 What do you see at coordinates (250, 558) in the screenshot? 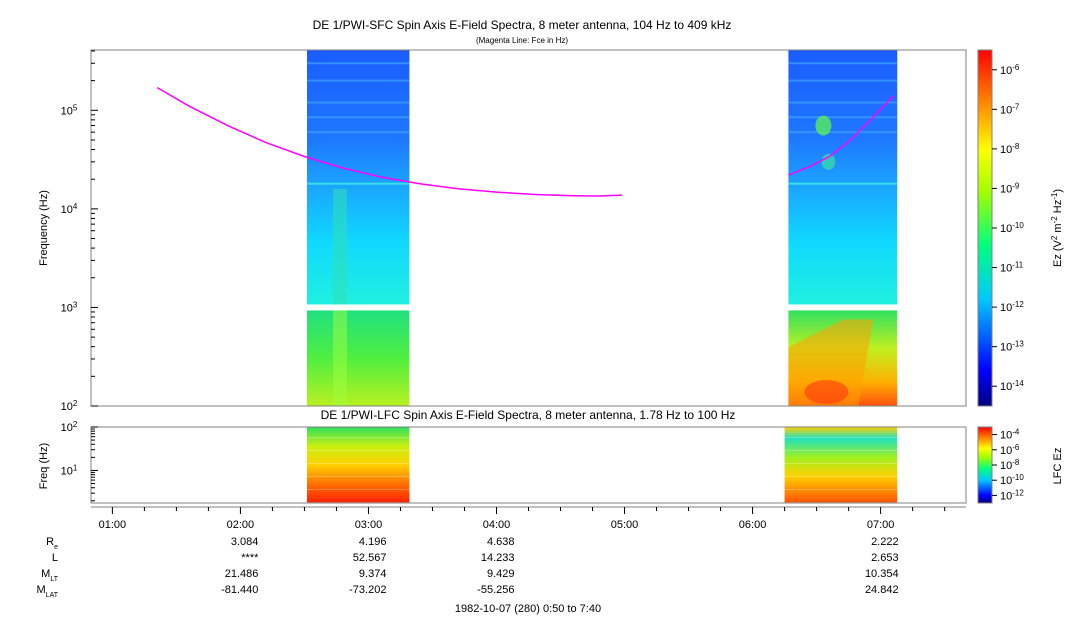
I see `ephemeris-value: ****` at bounding box center [250, 558].